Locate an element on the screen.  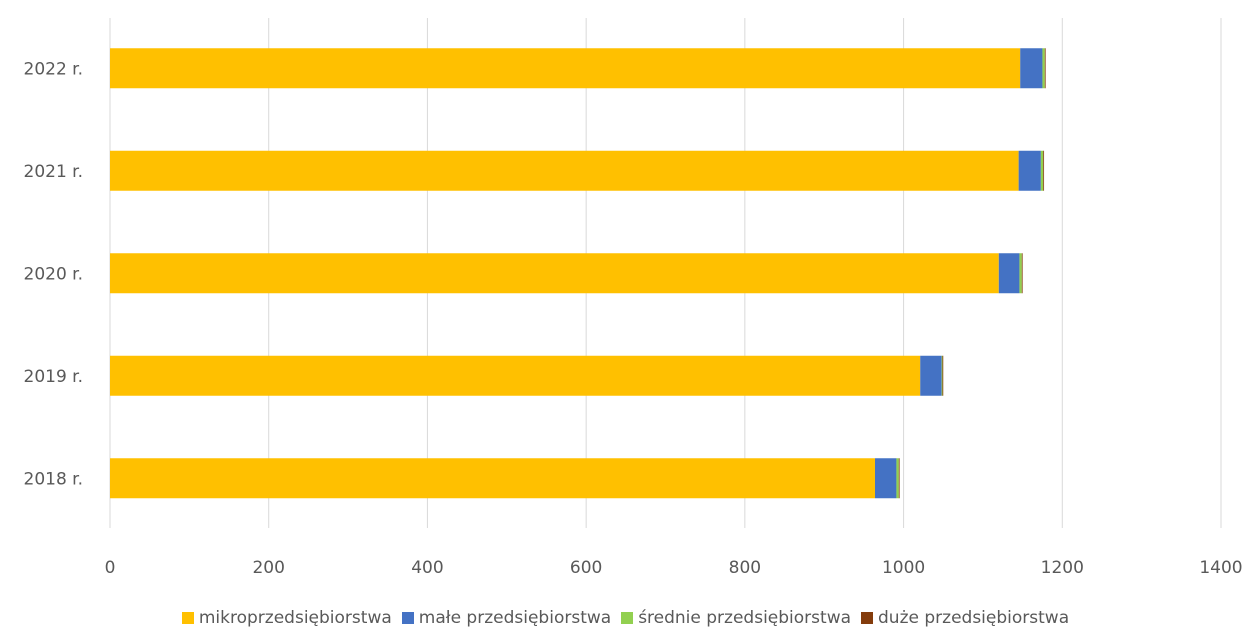
legend-label: duże przedsiębiorstwa is located at coordinates (974, 618).